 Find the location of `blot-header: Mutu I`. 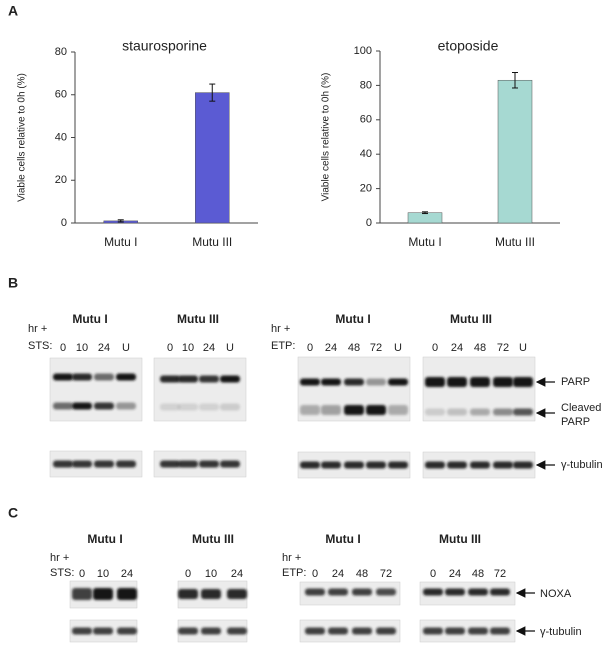

blot-header: Mutu I is located at coordinates (352, 319).